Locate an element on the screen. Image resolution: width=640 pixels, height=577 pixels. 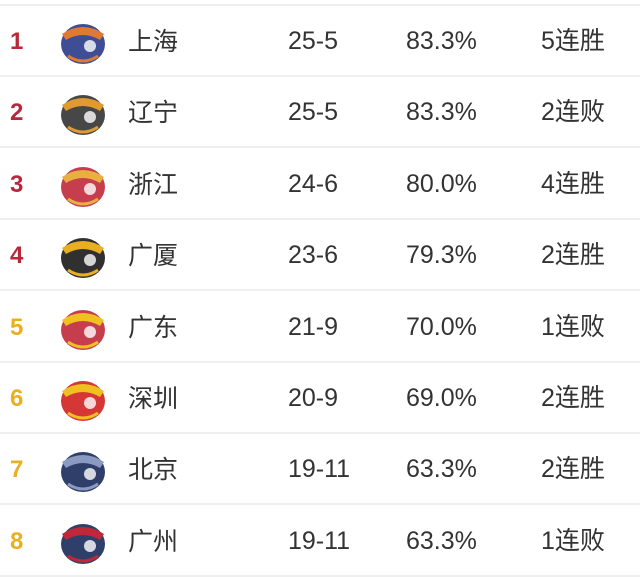
rank: 3 is located at coordinates (17, 184).